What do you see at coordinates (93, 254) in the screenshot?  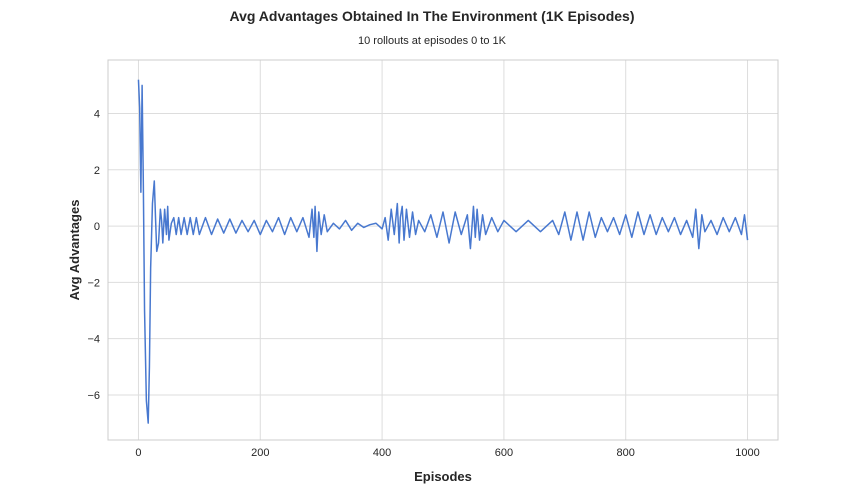 I see `y-tick-labels: −6 −4 −2 0 2 4` at bounding box center [93, 254].